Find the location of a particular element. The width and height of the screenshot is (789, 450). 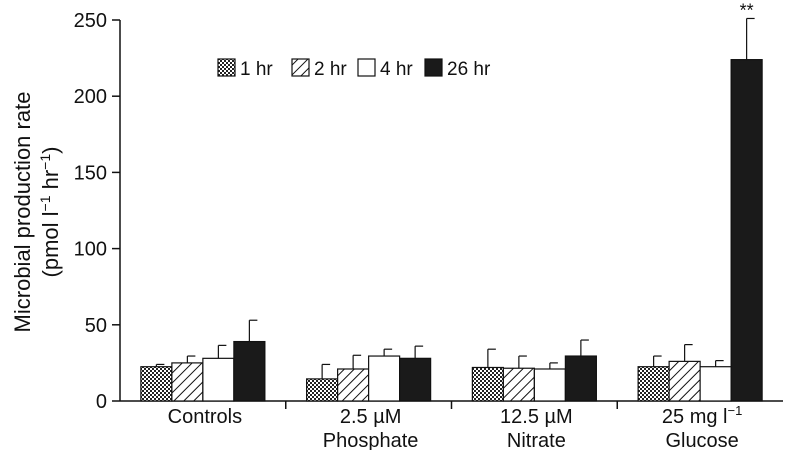

legend-label: 4 hr is located at coordinates (396, 69).